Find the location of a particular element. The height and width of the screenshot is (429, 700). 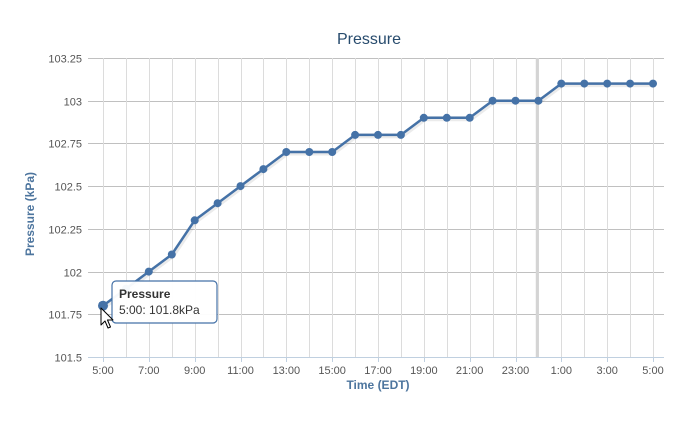

day-divider is located at coordinates (537, 207).